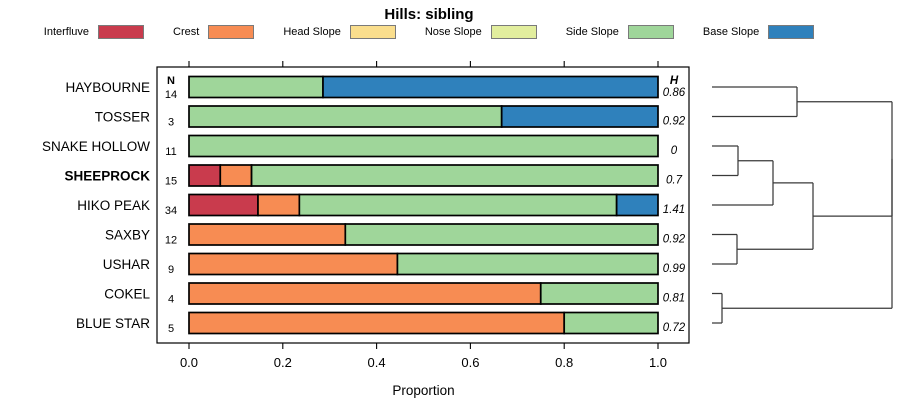 The width and height of the screenshot is (900, 420). I want to click on n-column-header: N, so click(171, 81).